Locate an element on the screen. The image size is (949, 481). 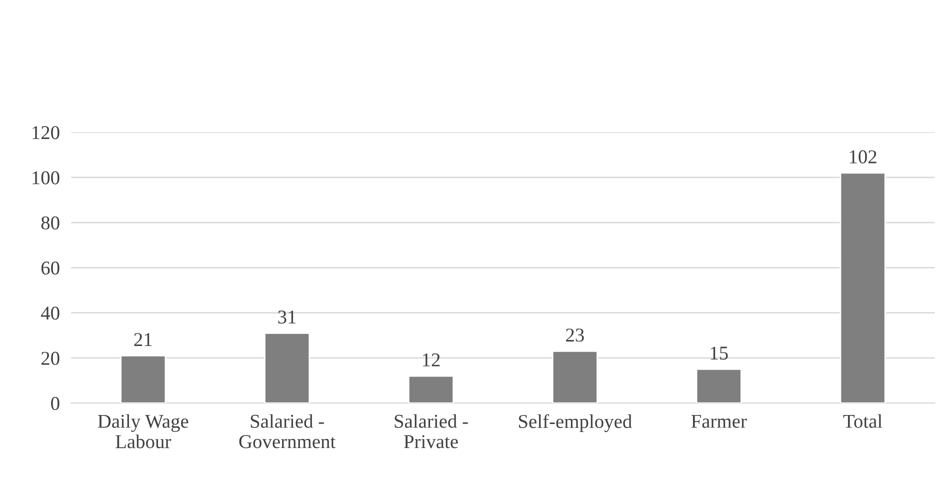
data-label: 31 is located at coordinates (287, 317).